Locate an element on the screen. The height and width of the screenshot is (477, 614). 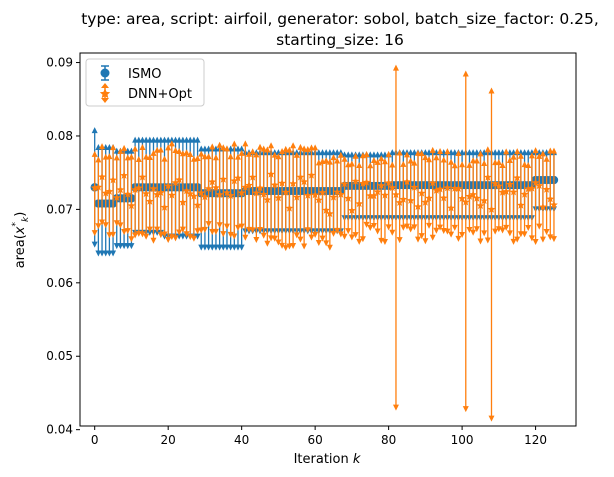
x-tick-label: 120 is located at coordinates (535, 440).